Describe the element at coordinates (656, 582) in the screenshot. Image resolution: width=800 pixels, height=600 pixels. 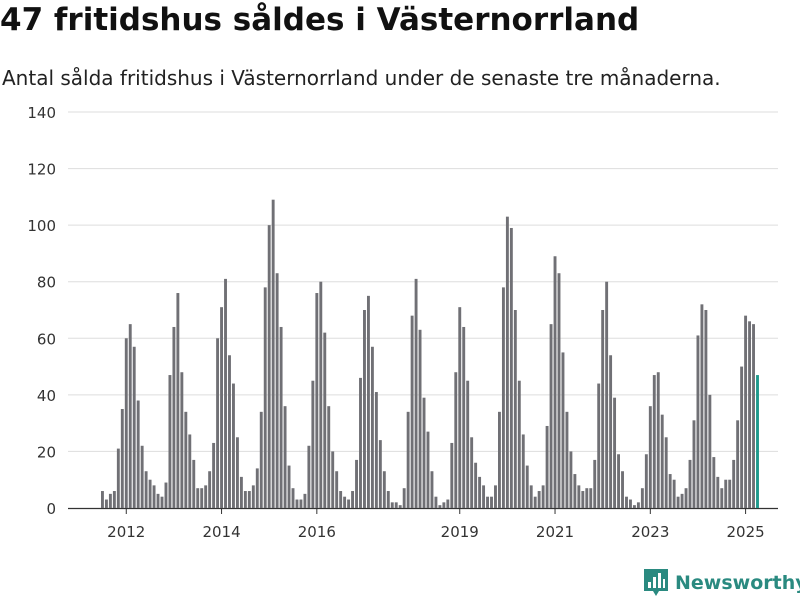
I see `bar-chart-logo-icon` at that location.